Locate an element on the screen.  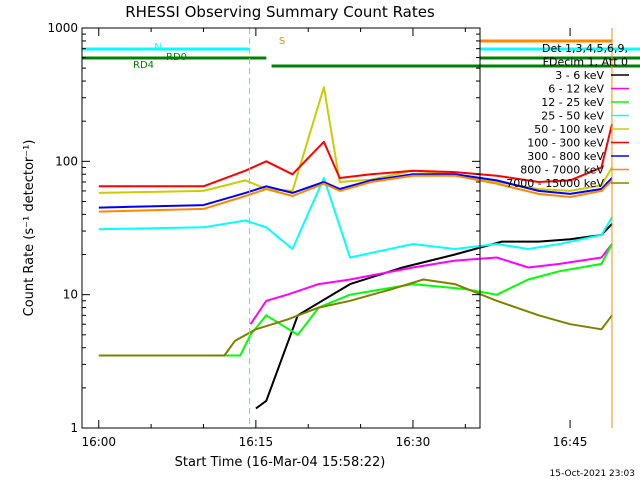
x-axis-label: Start Time (16-Mar-04 15:58:22) is located at coordinates (280, 462).